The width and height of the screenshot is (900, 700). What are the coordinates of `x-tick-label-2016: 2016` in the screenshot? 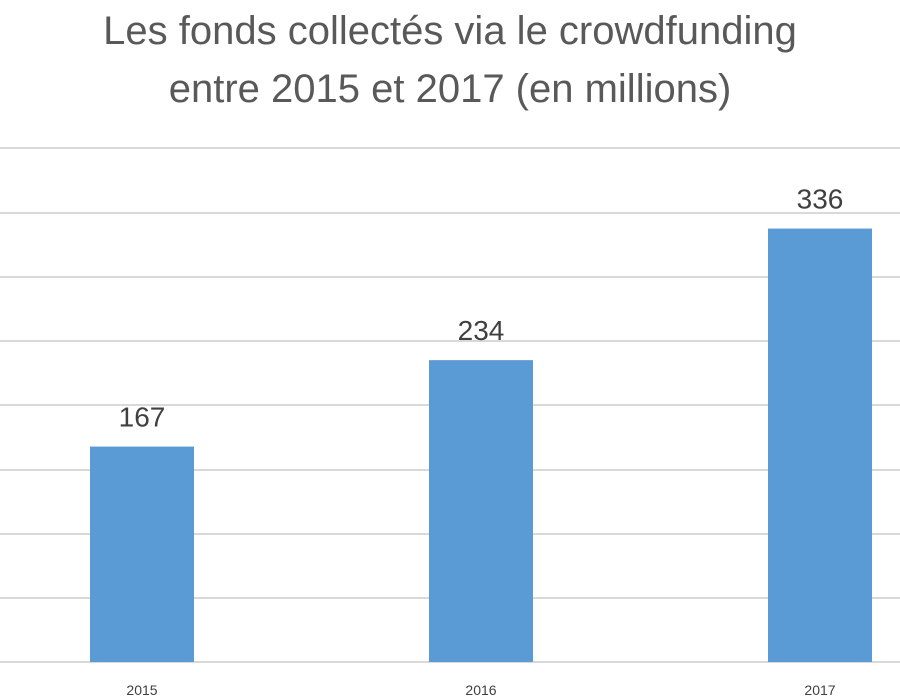 It's located at (480, 690).